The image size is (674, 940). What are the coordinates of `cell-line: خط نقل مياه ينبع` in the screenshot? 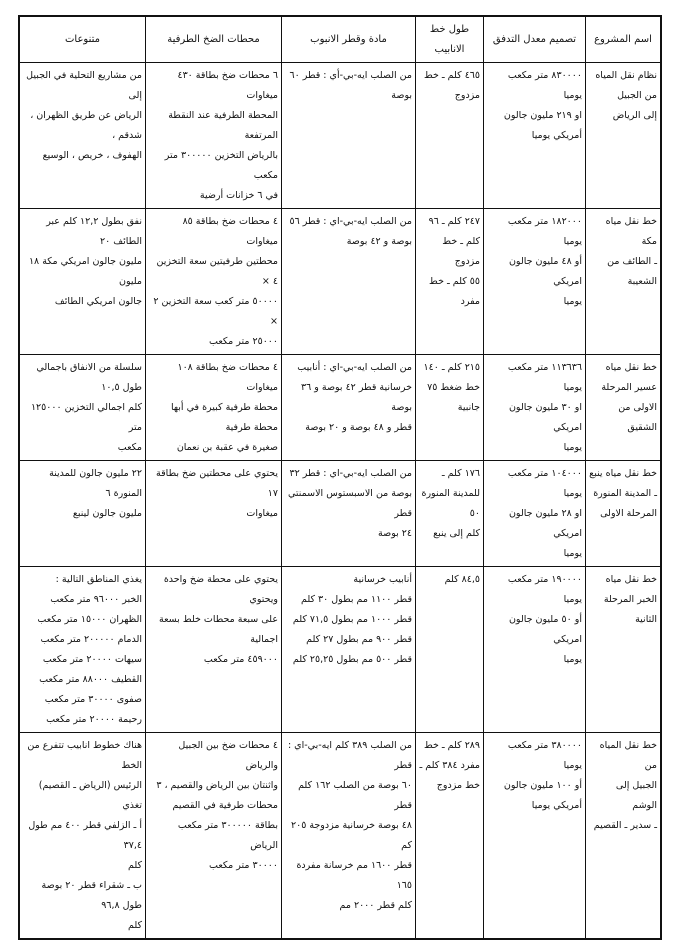 It's located at (623, 473).